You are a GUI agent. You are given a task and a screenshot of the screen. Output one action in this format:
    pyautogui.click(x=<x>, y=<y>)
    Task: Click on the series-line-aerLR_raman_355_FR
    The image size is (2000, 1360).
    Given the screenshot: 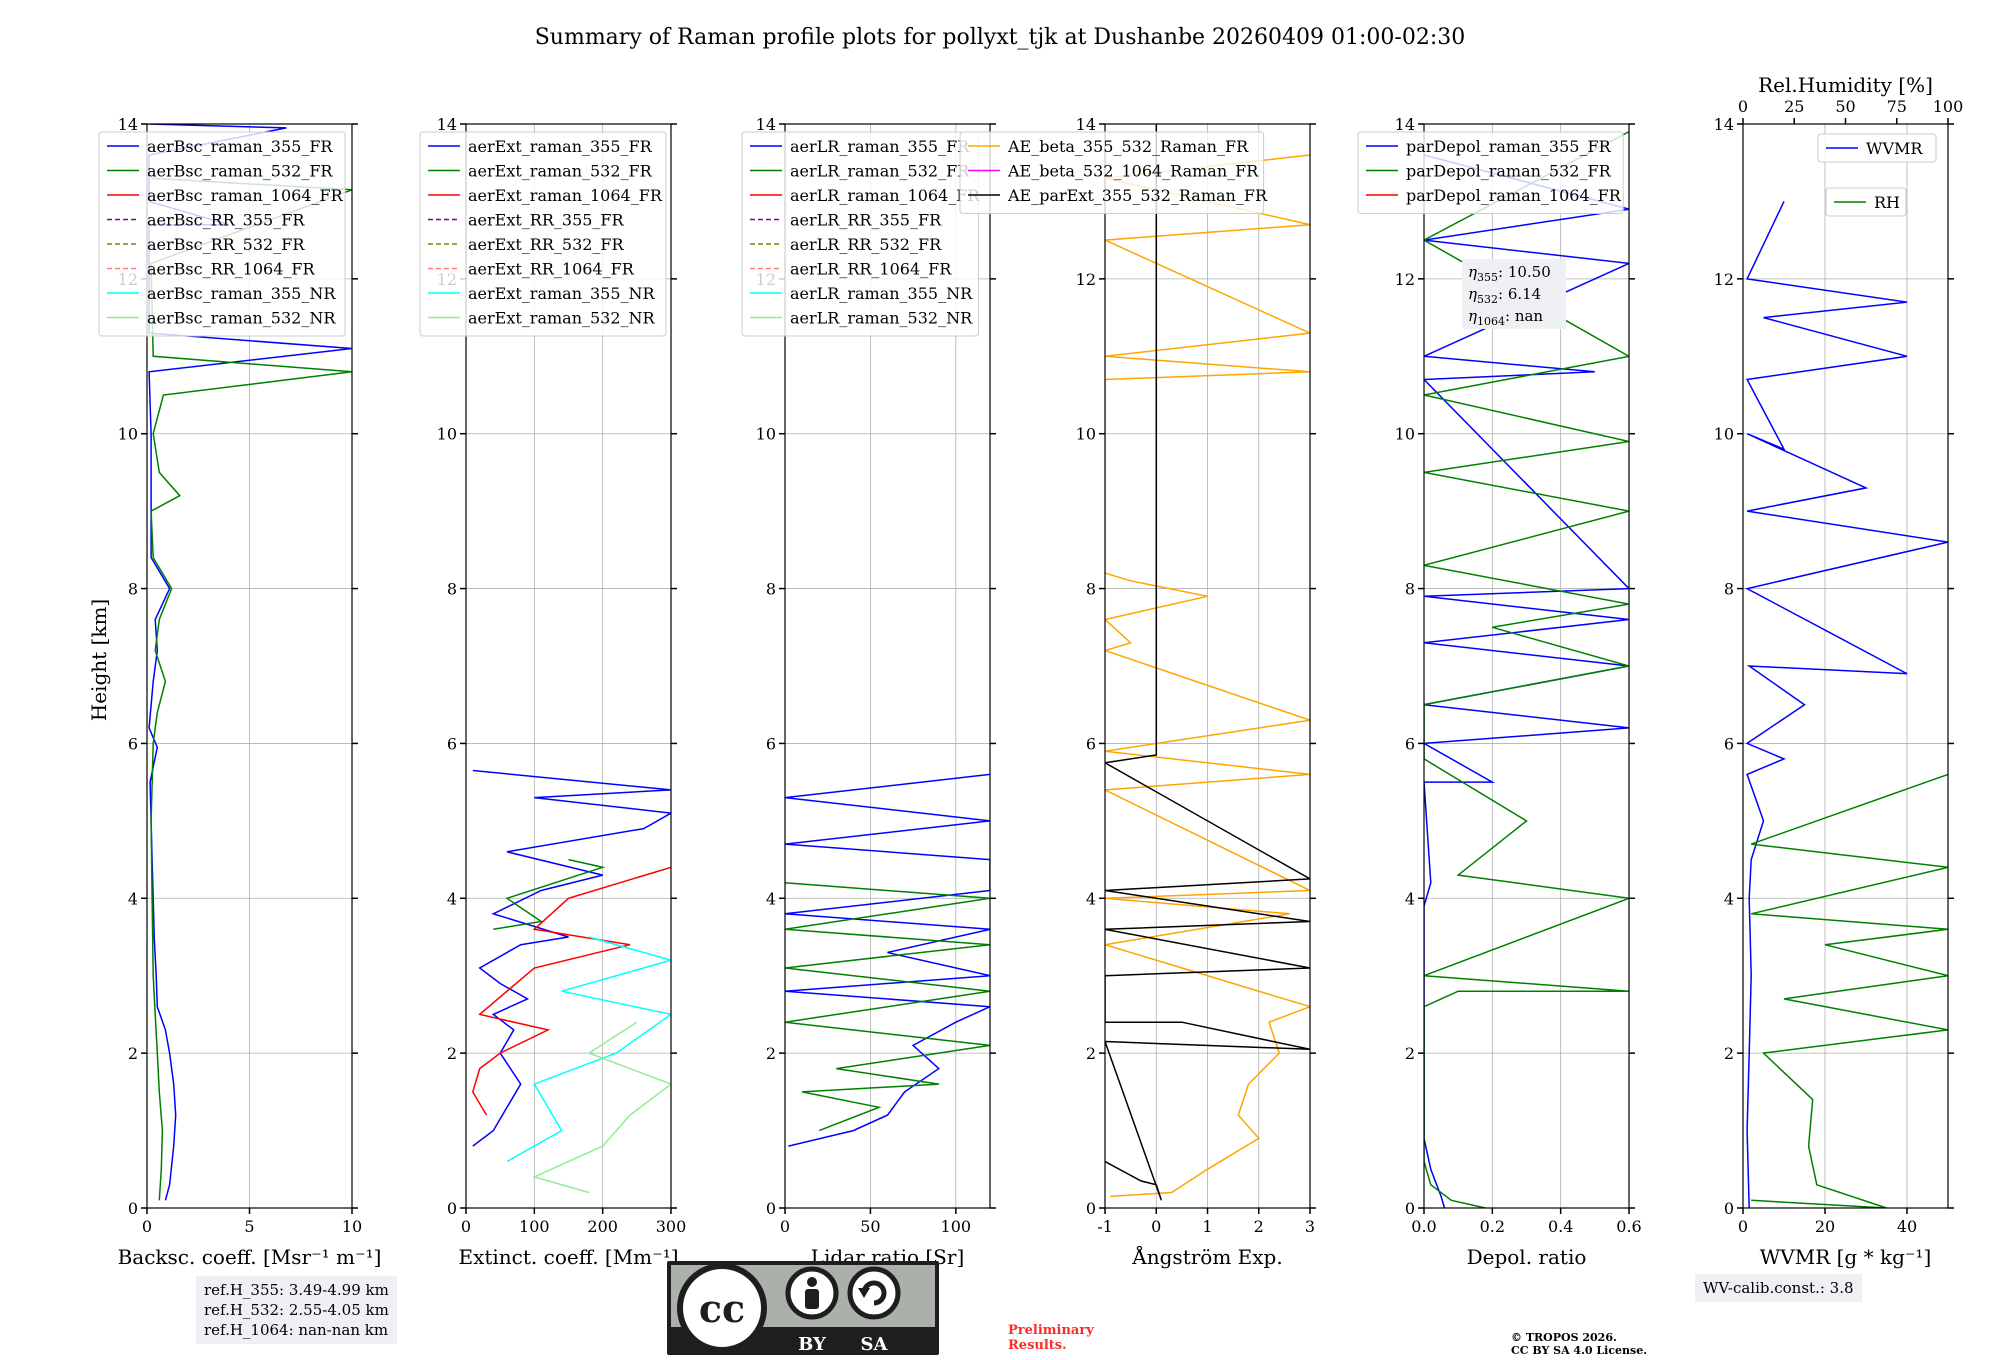 What is the action you would take?
    pyautogui.click(x=887, y=960)
    